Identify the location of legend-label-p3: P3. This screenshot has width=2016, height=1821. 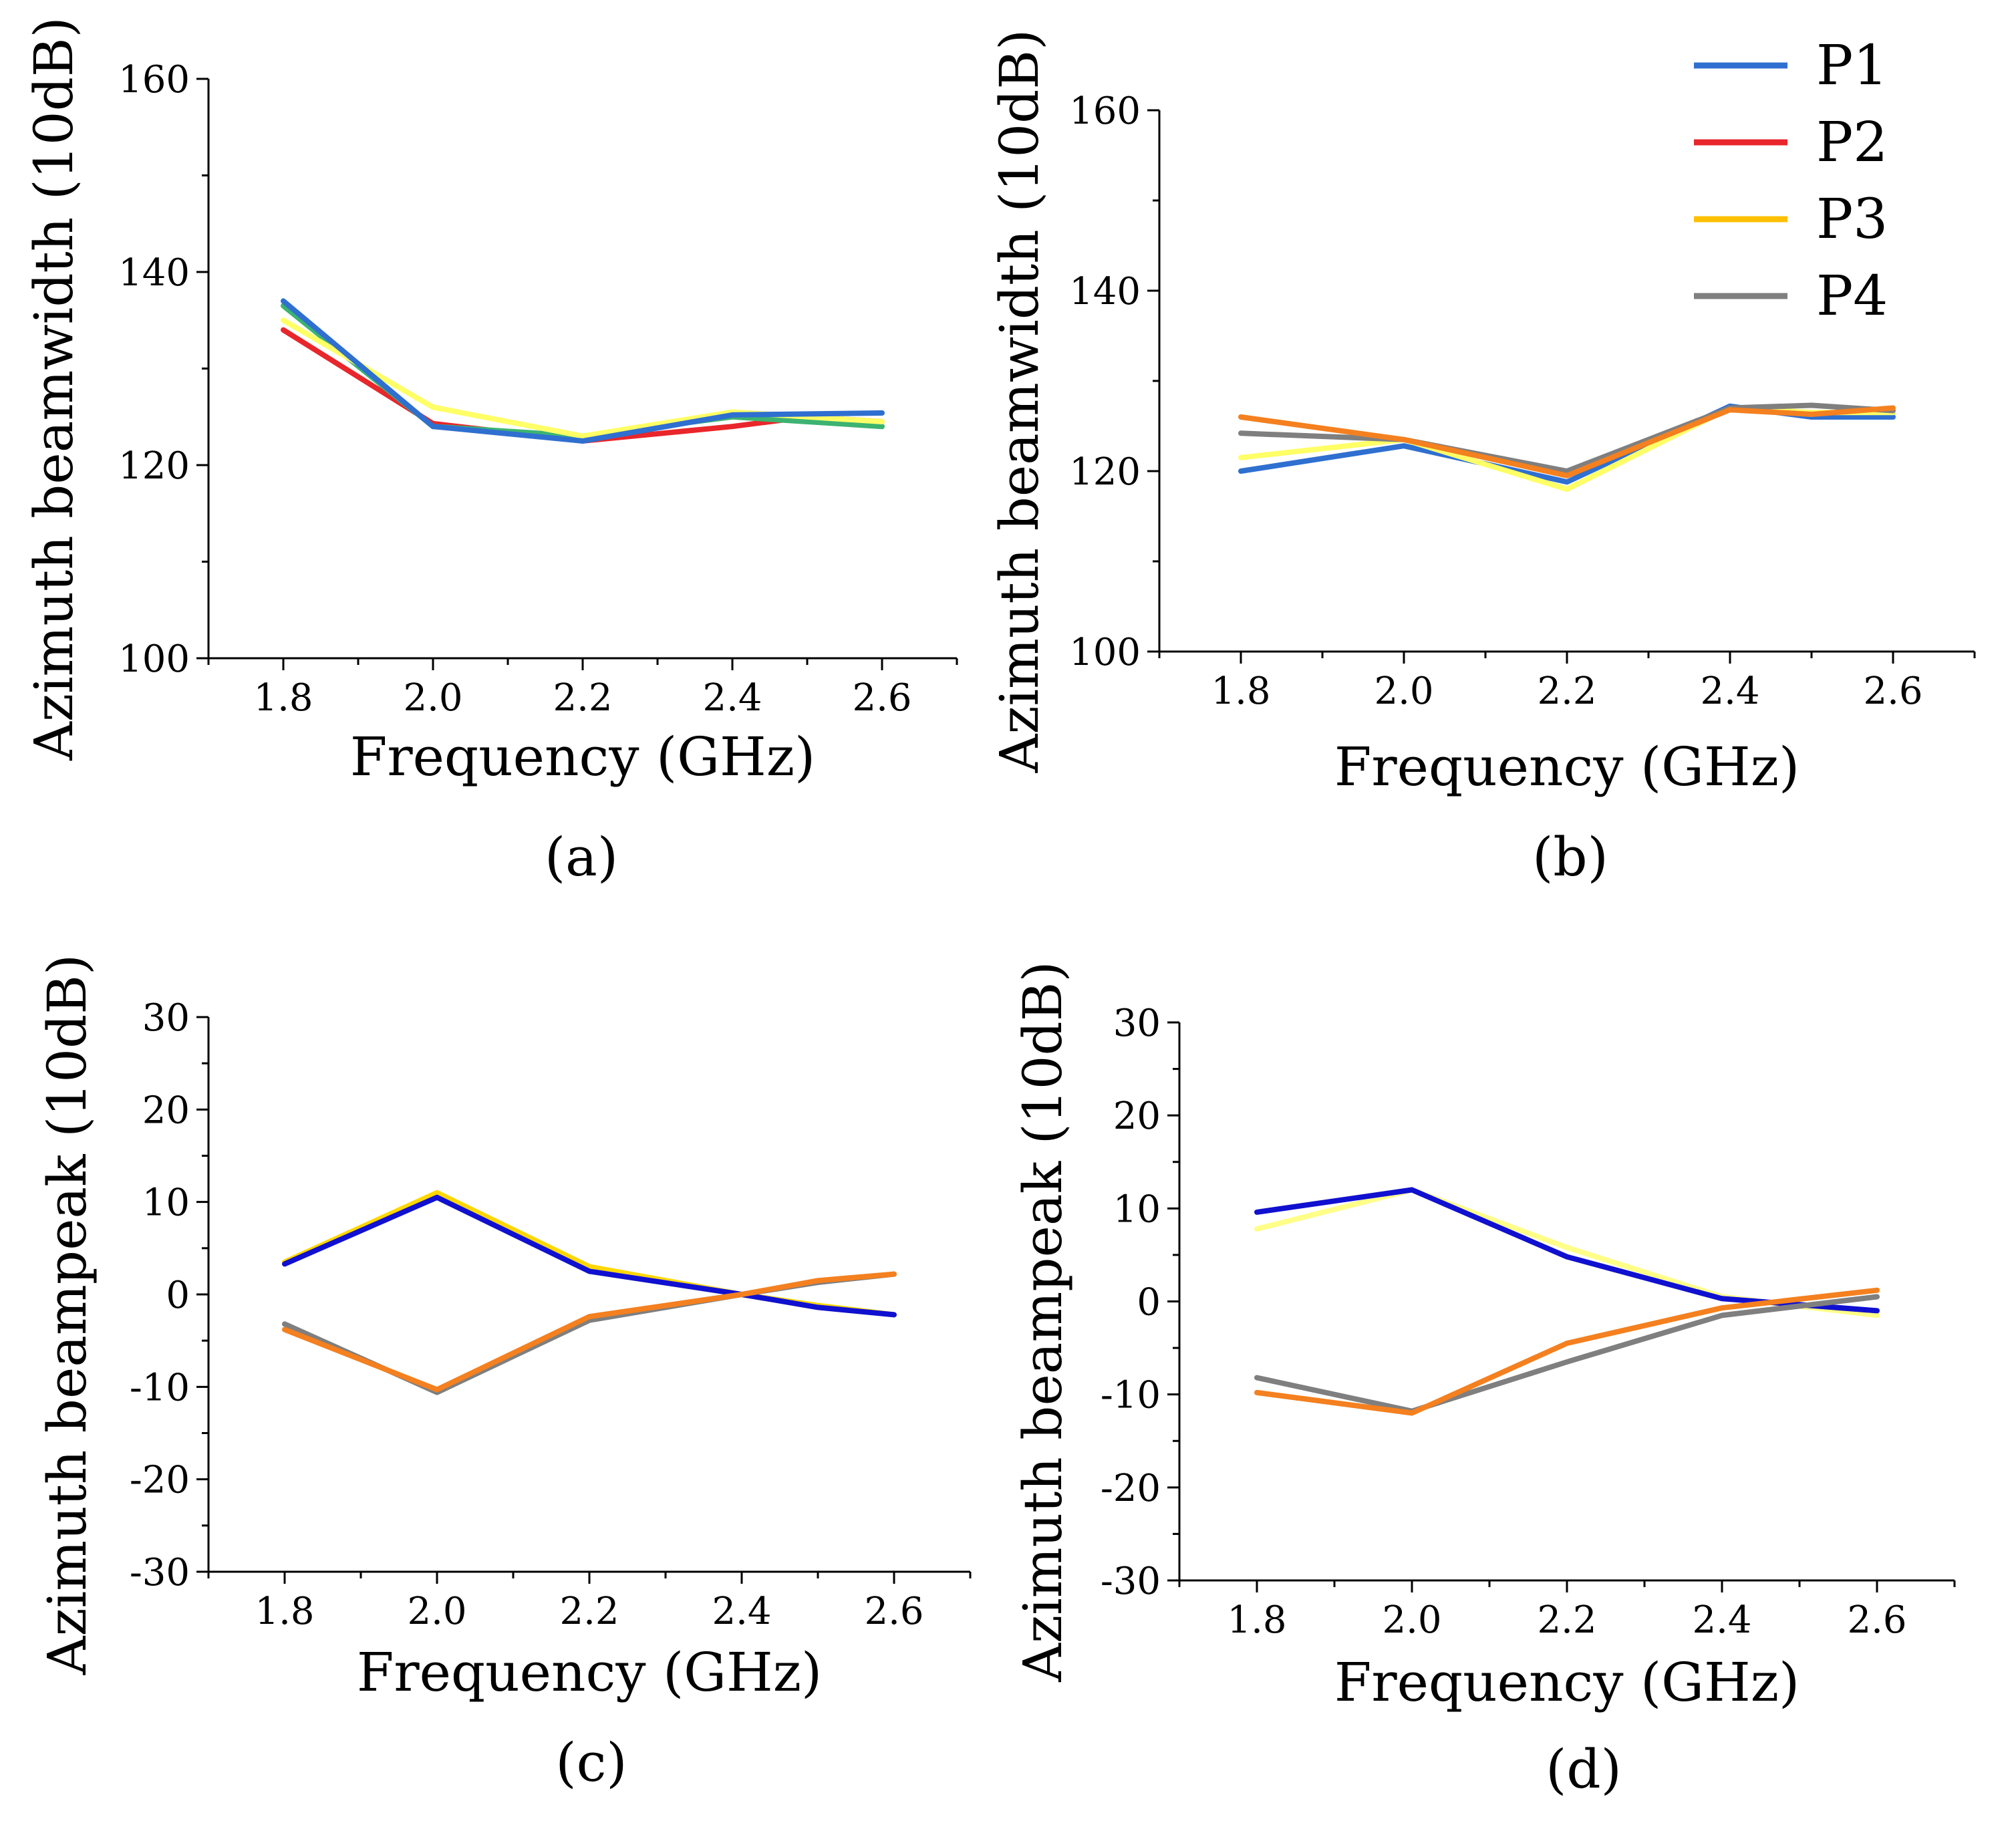
(1852, 219).